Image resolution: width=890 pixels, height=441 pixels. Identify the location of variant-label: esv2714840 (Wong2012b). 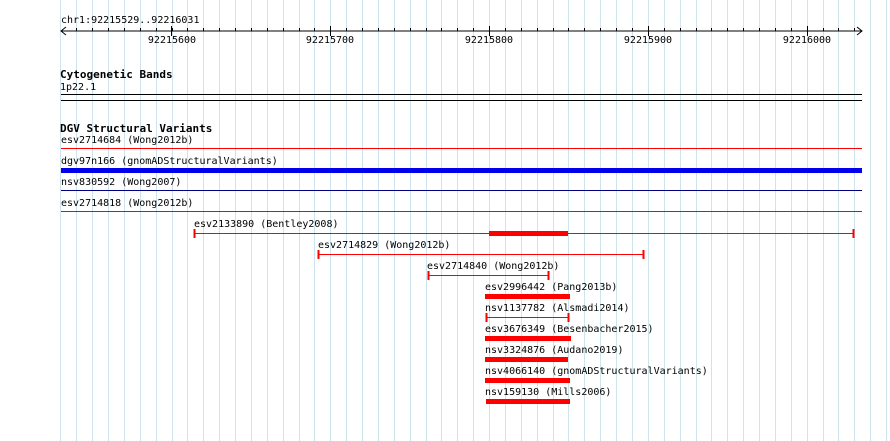
(493, 266).